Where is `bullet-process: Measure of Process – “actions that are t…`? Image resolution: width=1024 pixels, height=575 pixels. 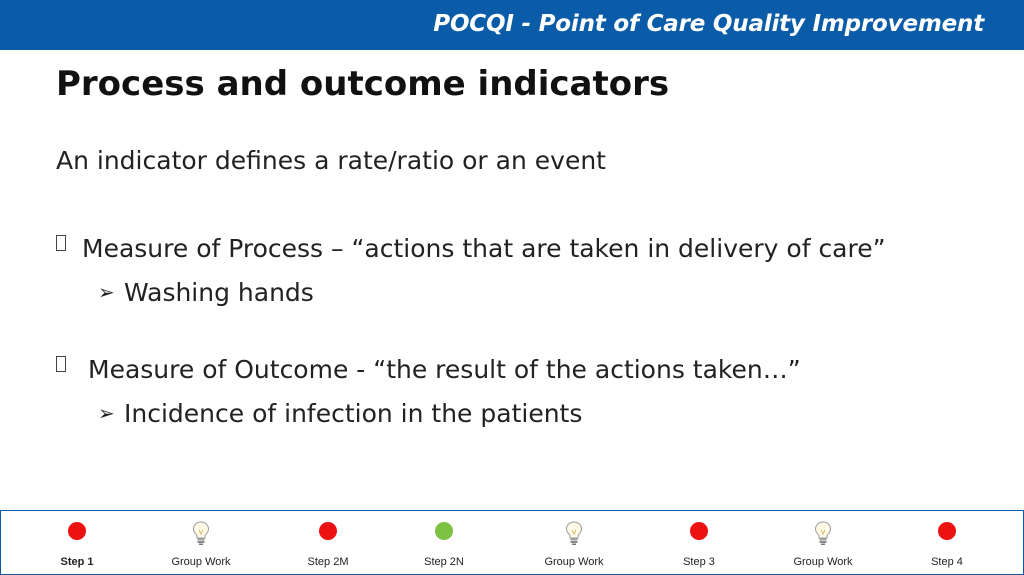
bullet-process: Measure of Process – “actions that are t… is located at coordinates (471, 248).